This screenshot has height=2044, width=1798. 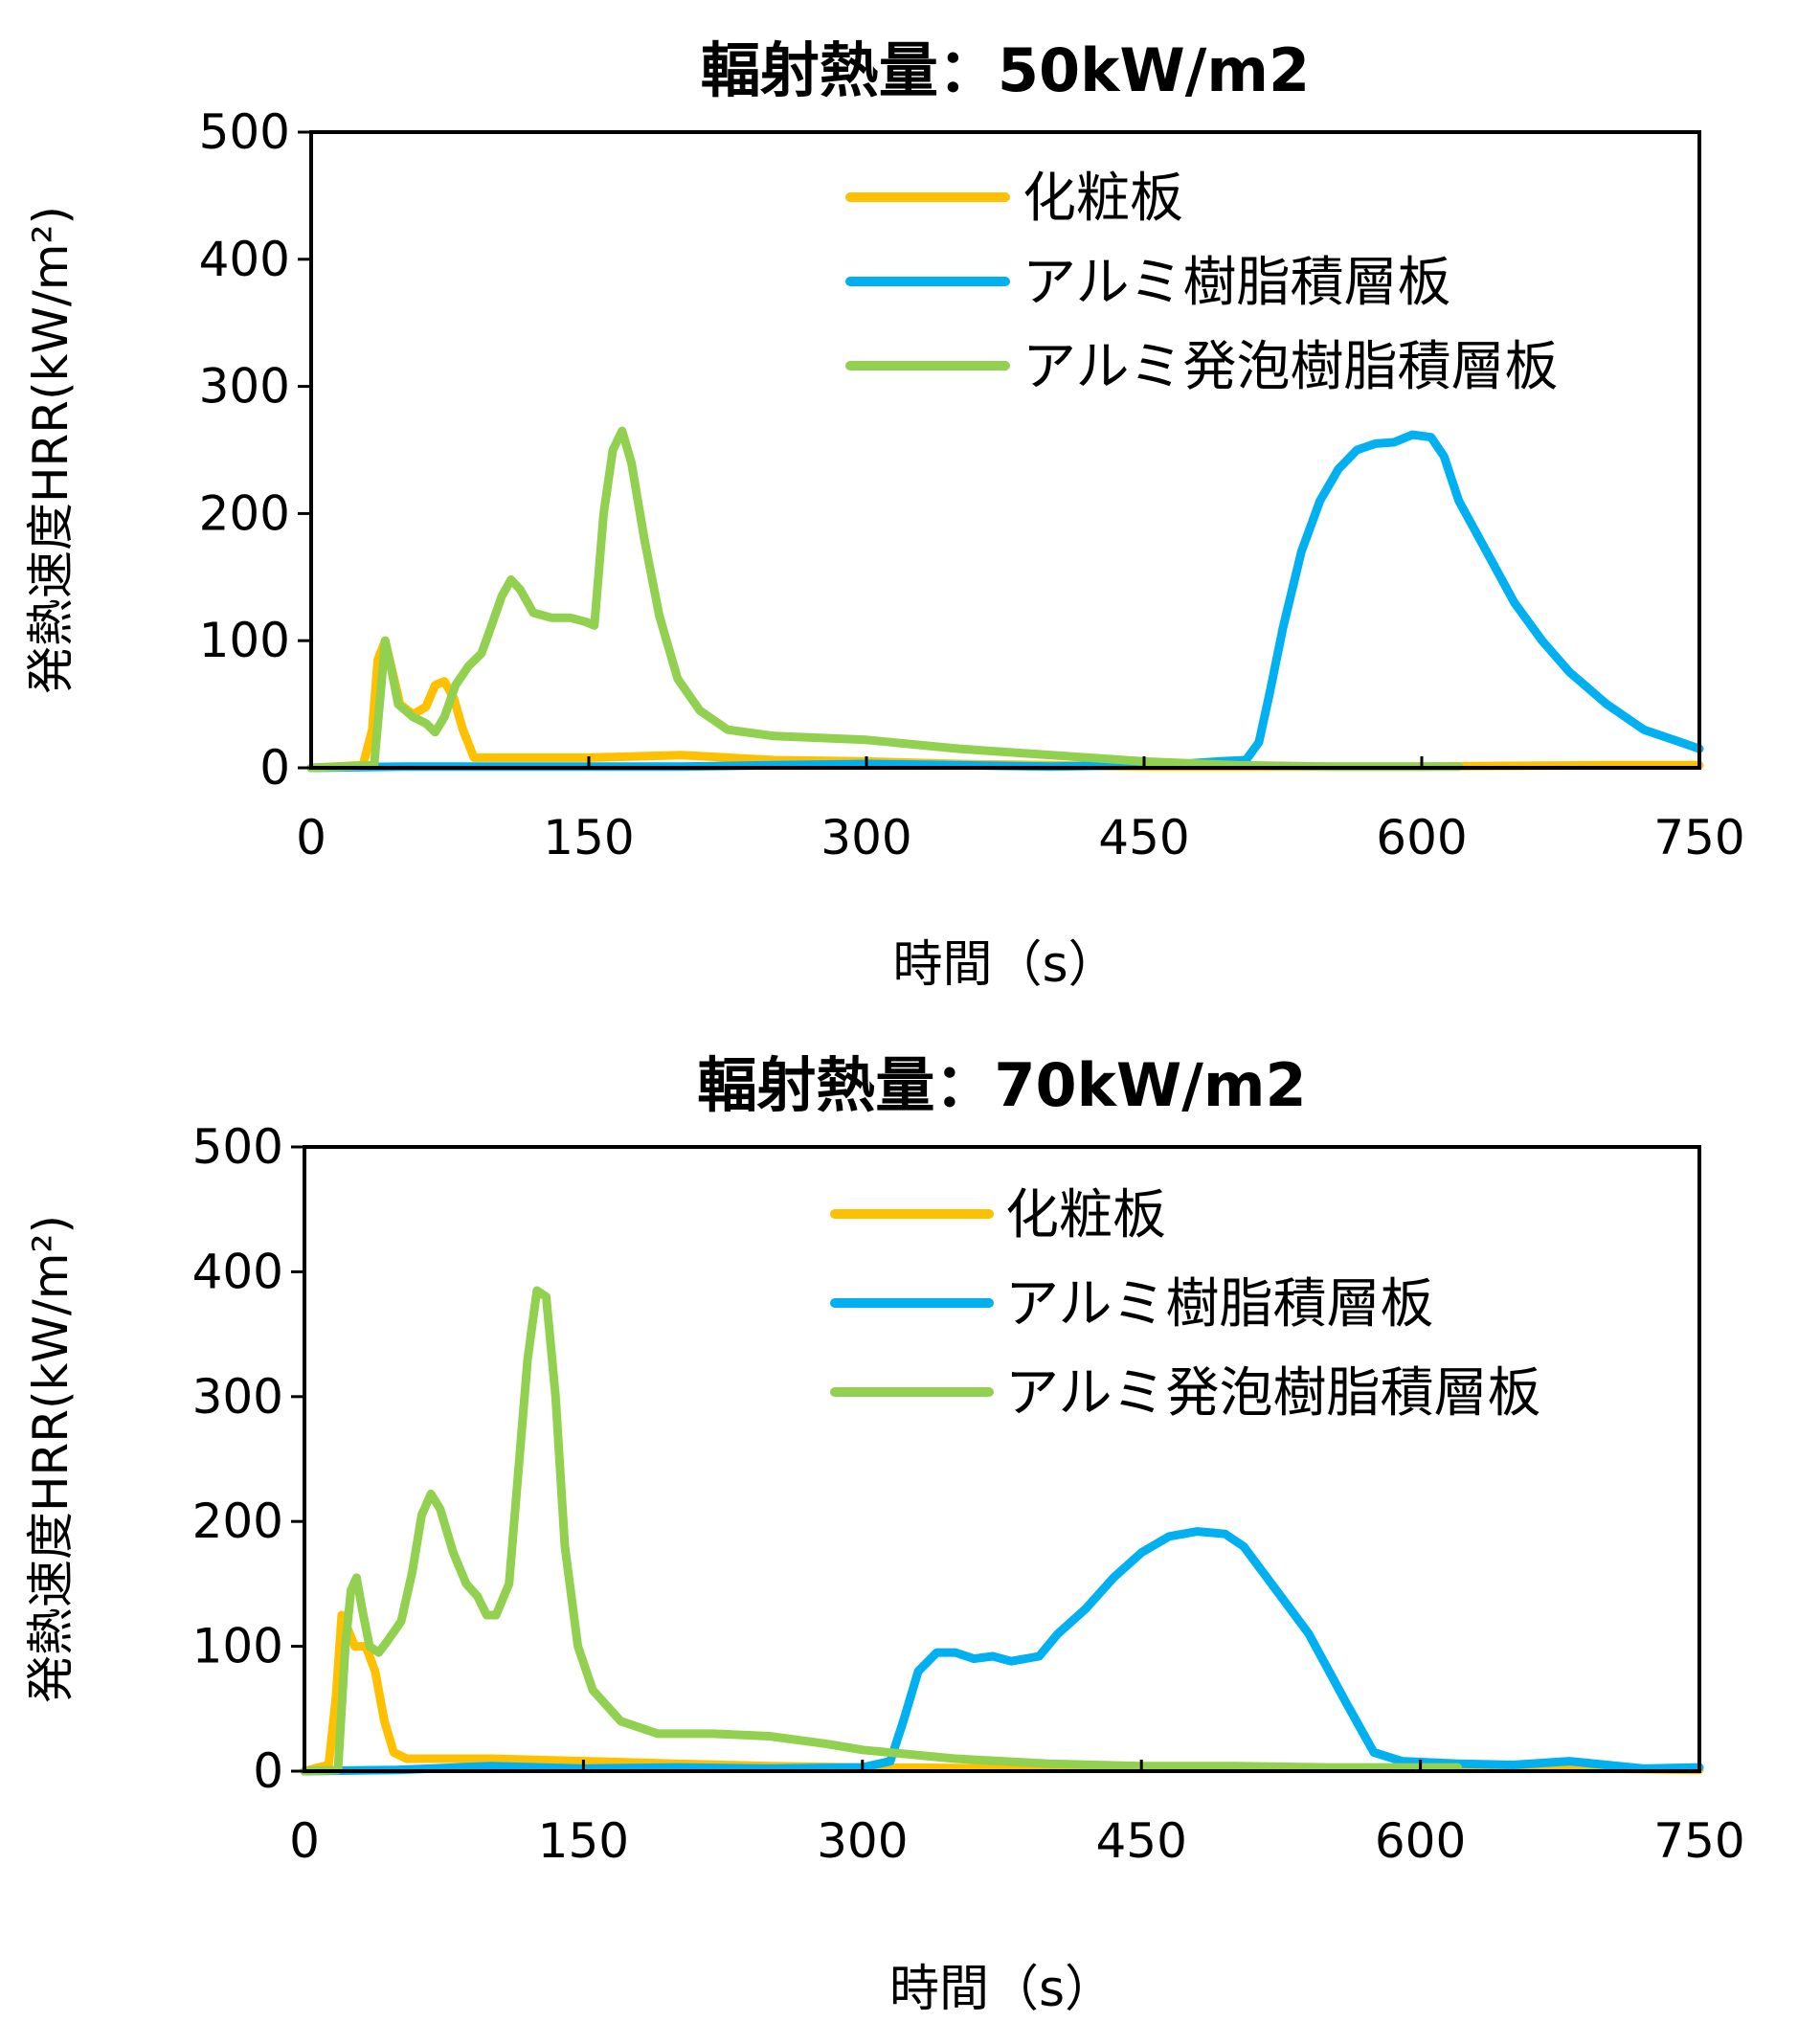 I want to click on series-lines, so click(x=1005, y=600).